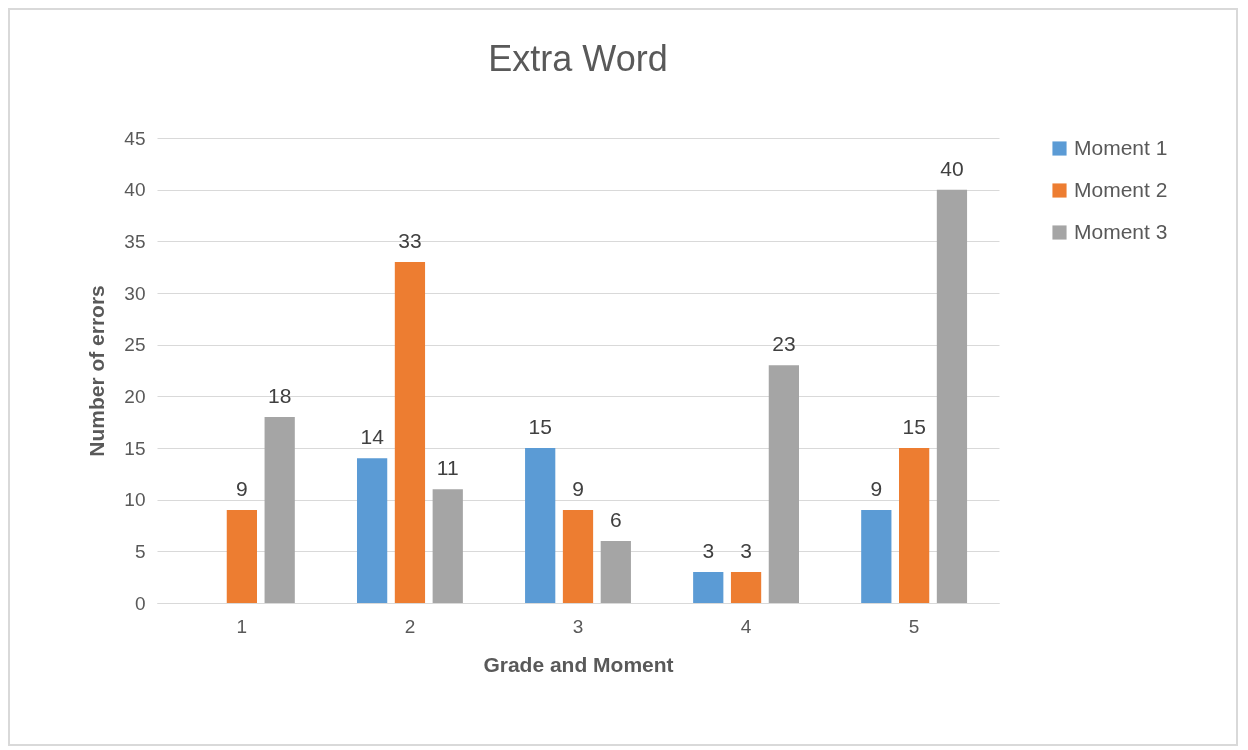 This screenshot has width=1248, height=750. Describe the element at coordinates (410, 240) in the screenshot. I see `data-label: 33` at that location.